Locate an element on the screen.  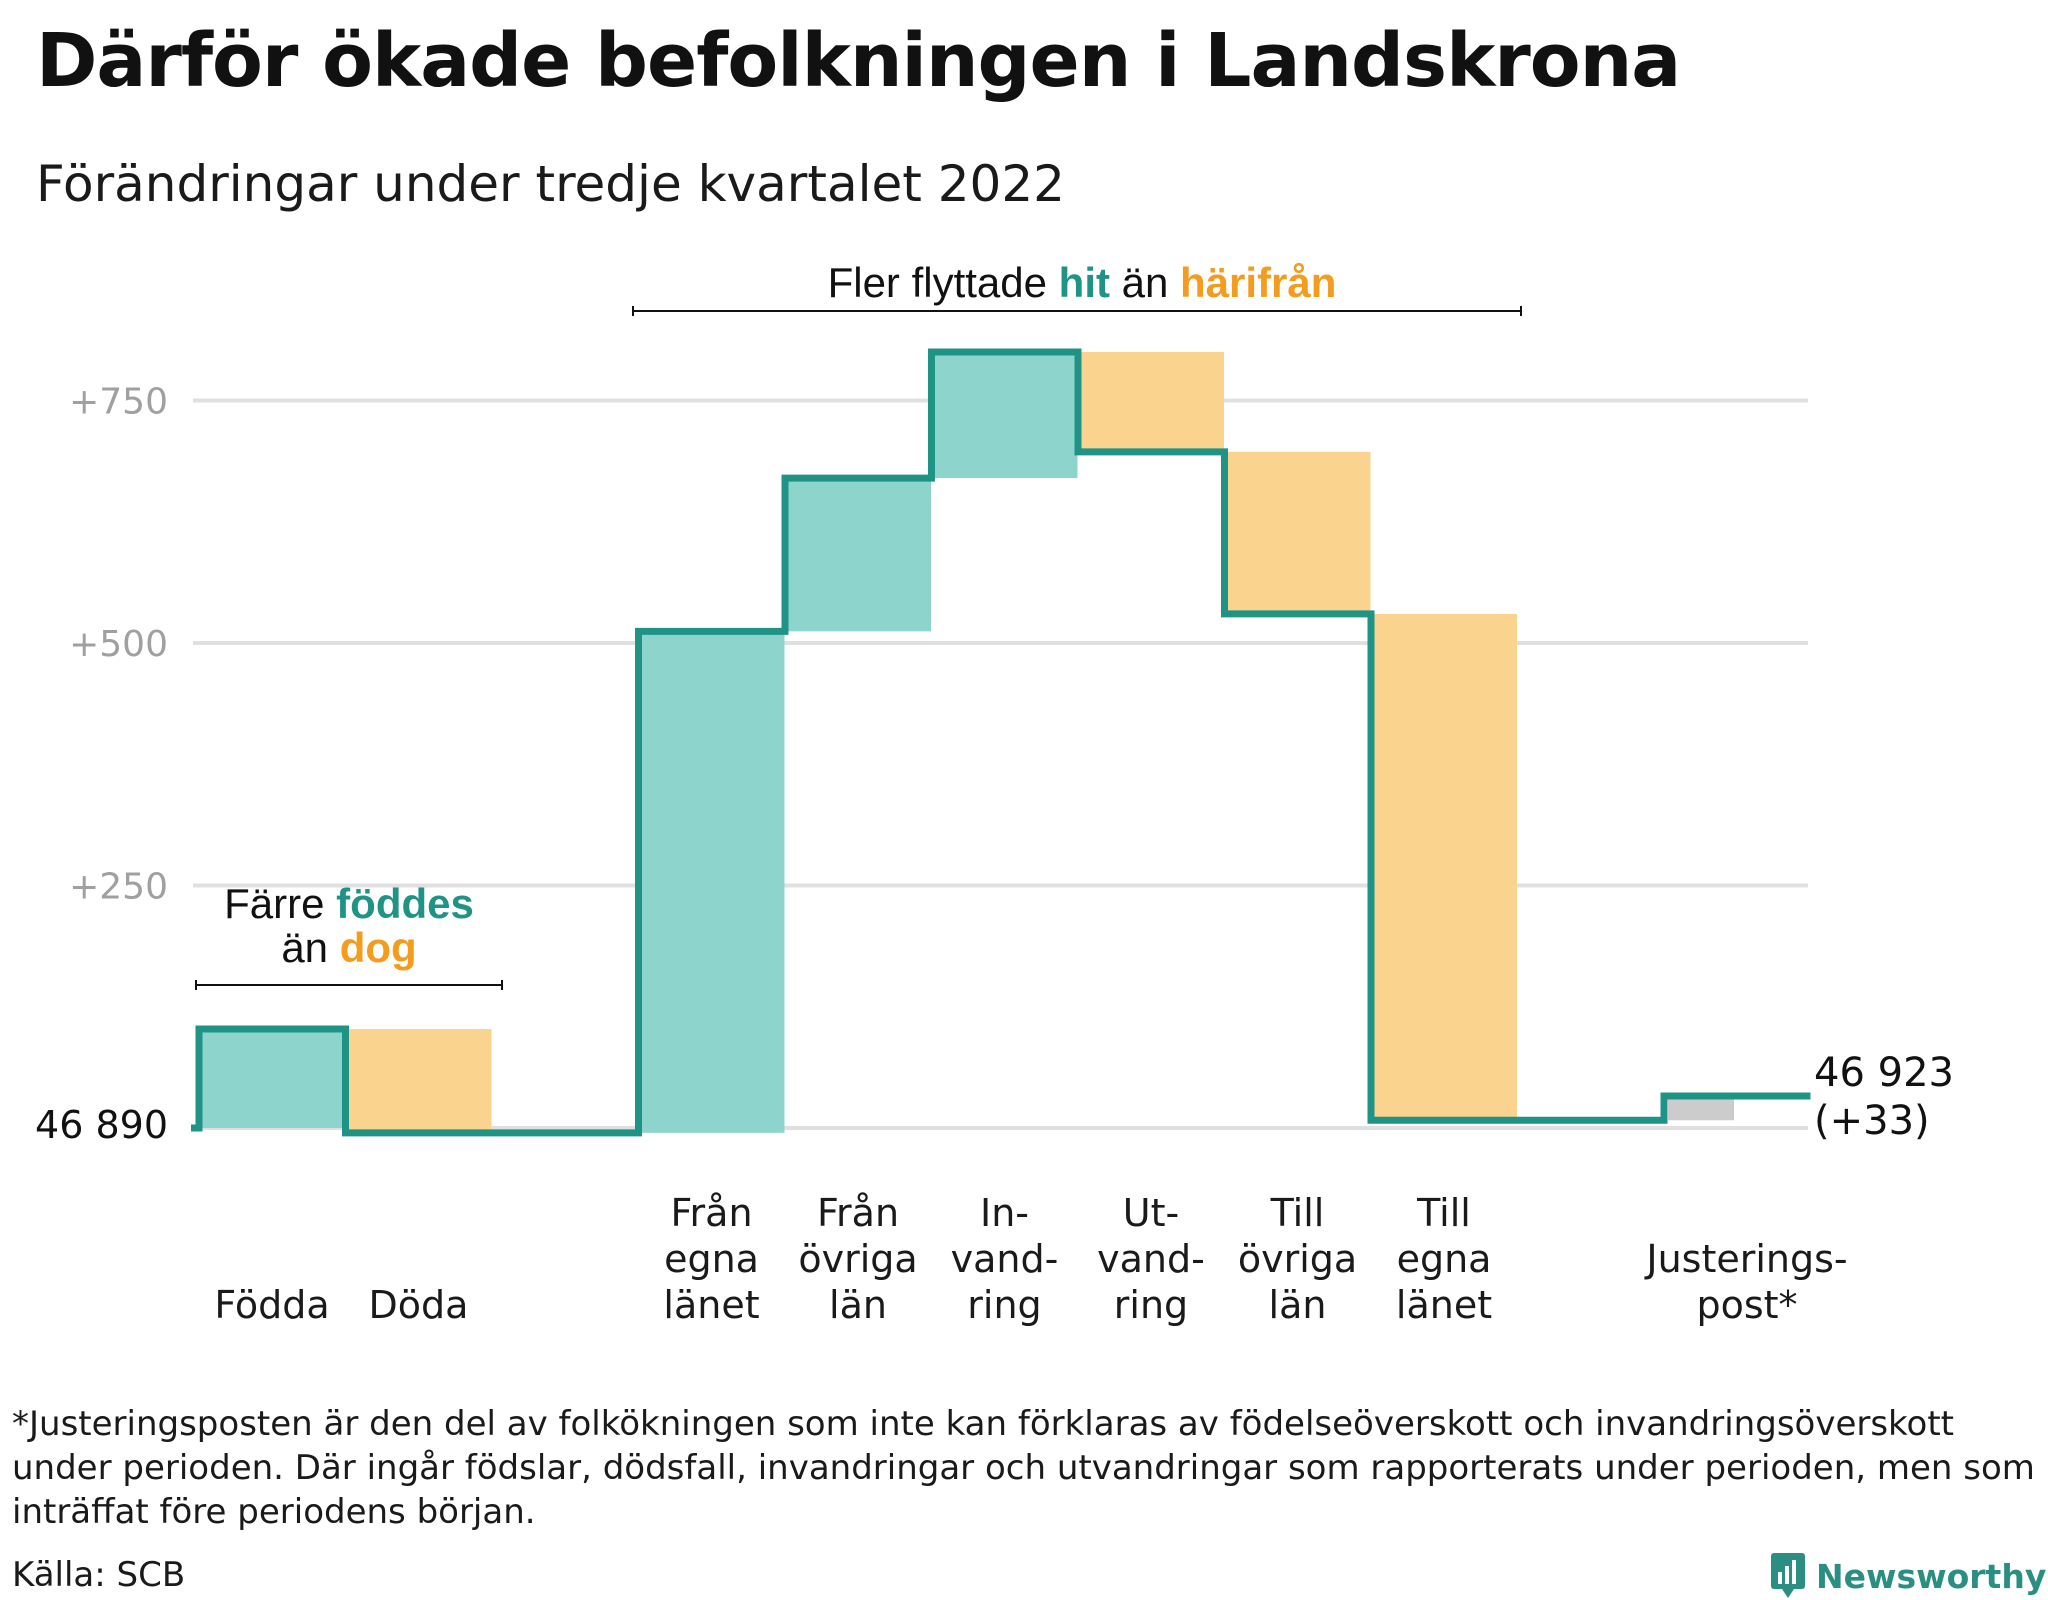
newsworthy-logo: Newsworthy is located at coordinates (1908, 1576).